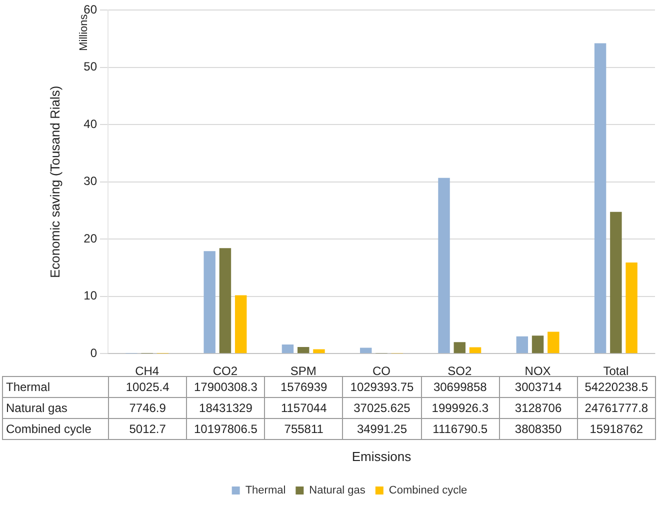 The width and height of the screenshot is (667, 511). I want to click on text: Millions, so click(84, 32).